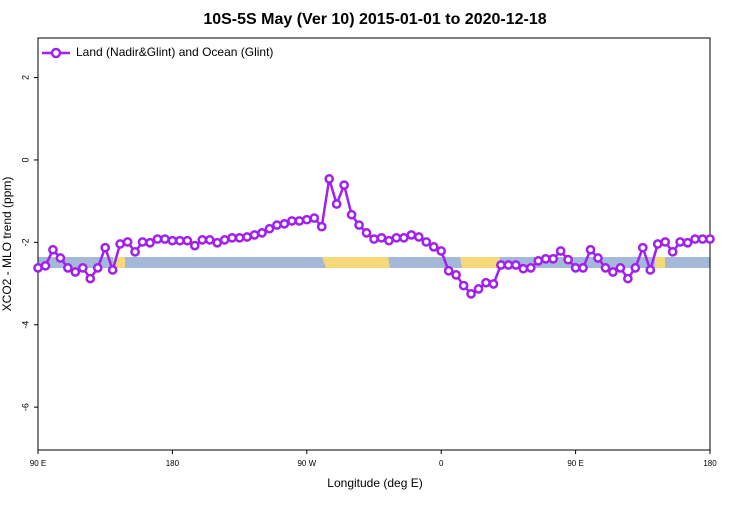 The image size is (750, 505). Describe the element at coordinates (306, 463) in the screenshot. I see `x-tick-label: 90 W` at that location.